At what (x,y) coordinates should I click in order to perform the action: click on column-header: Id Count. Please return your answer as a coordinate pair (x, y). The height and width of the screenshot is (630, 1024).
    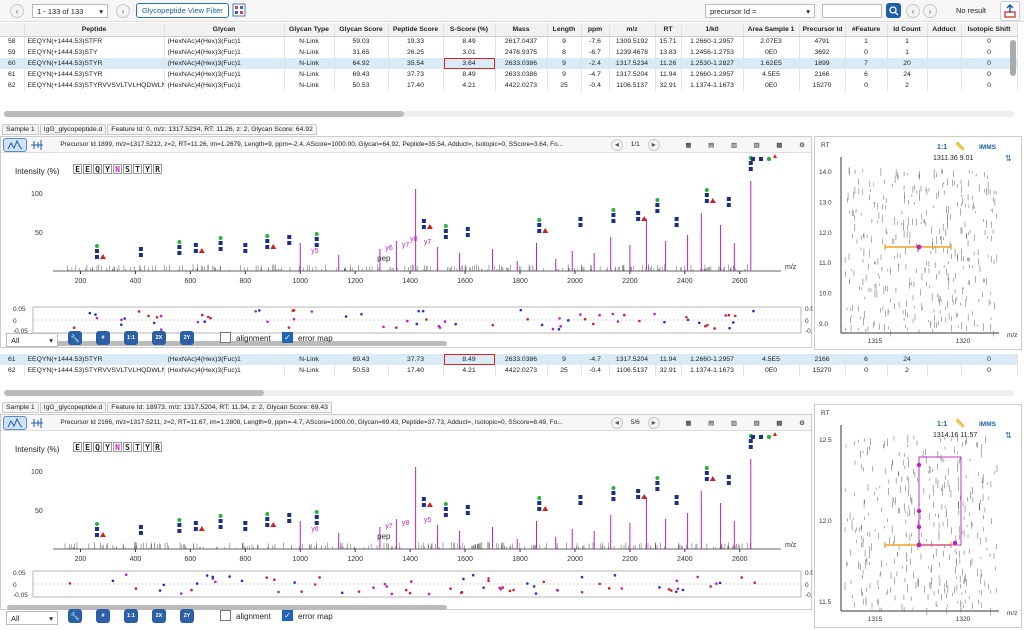
    Looking at the image, I should click on (907, 30).